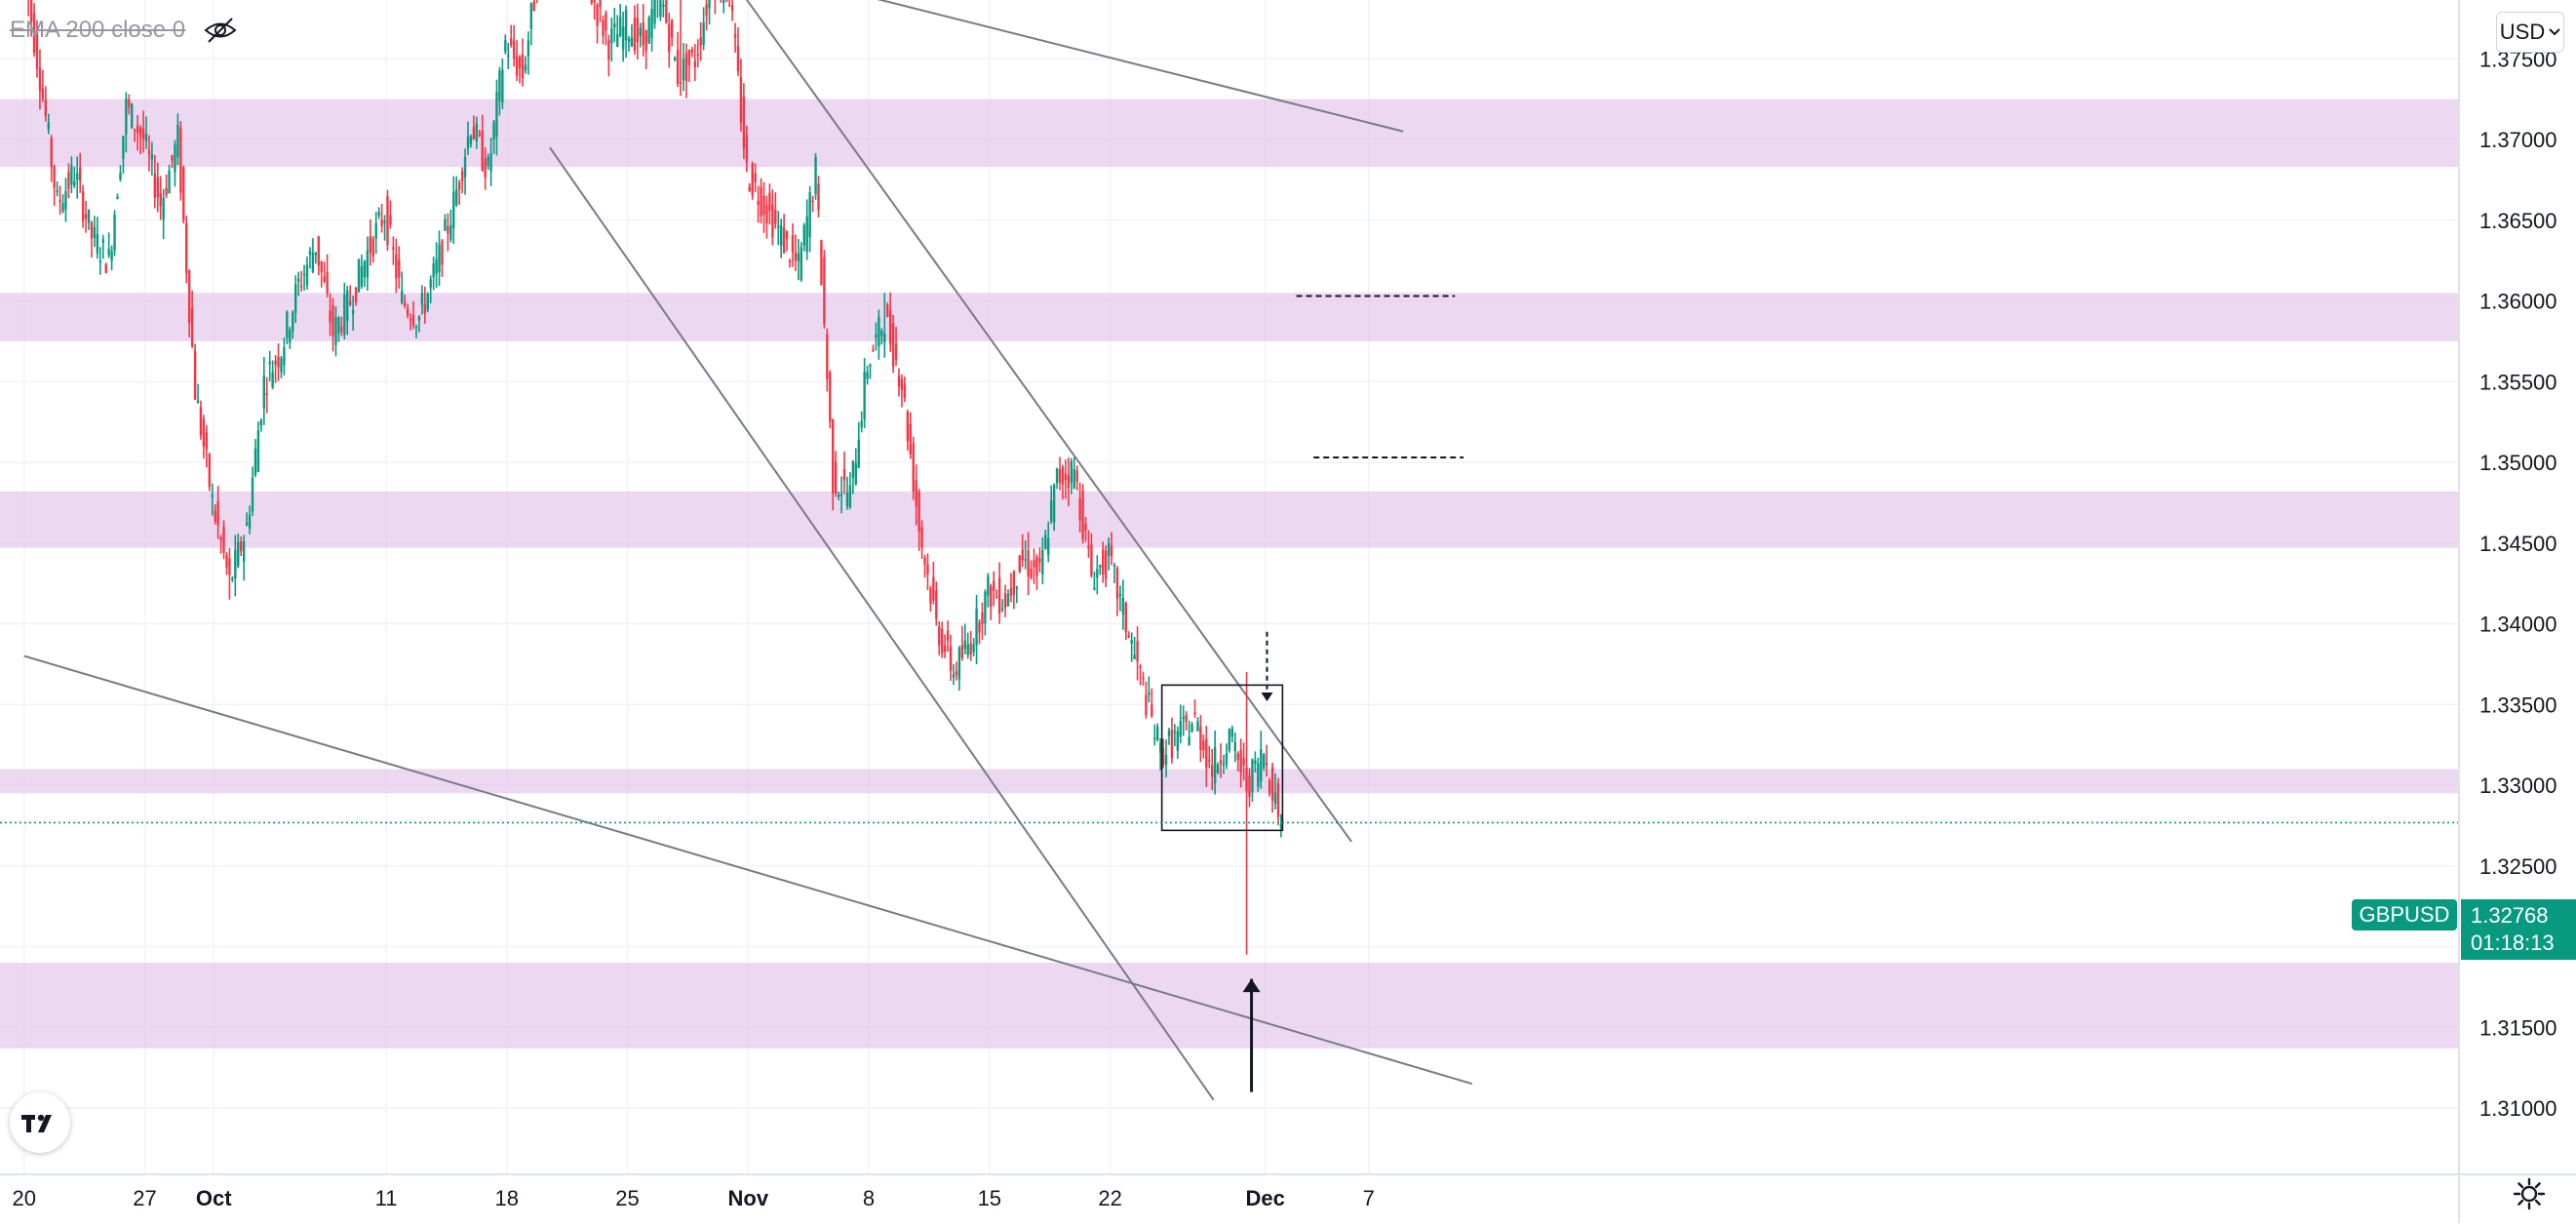 The image size is (2576, 1228). Describe the element at coordinates (144, 1198) in the screenshot. I see `x-tick-label: 27` at that location.